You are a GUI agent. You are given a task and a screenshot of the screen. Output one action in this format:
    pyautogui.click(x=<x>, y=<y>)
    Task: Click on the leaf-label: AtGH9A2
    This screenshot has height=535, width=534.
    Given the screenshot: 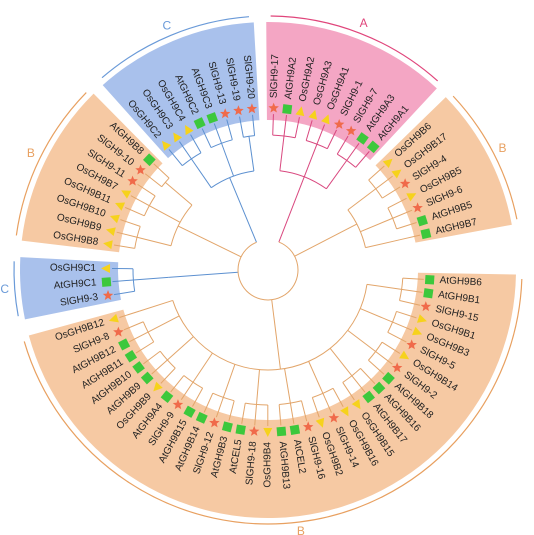 What is the action you would take?
    pyautogui.click(x=291, y=78)
    